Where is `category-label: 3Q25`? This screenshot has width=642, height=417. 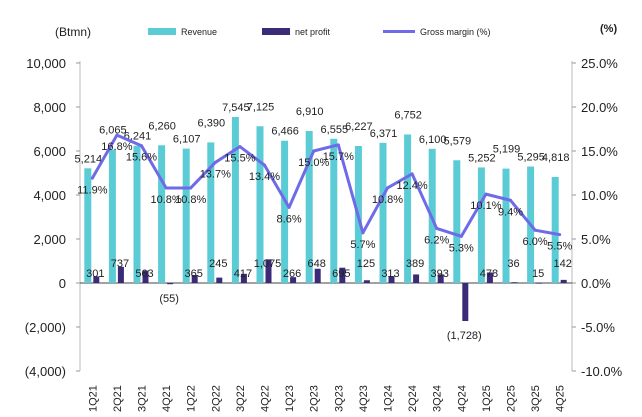 category-label: 3Q25 is located at coordinates (536, 398).